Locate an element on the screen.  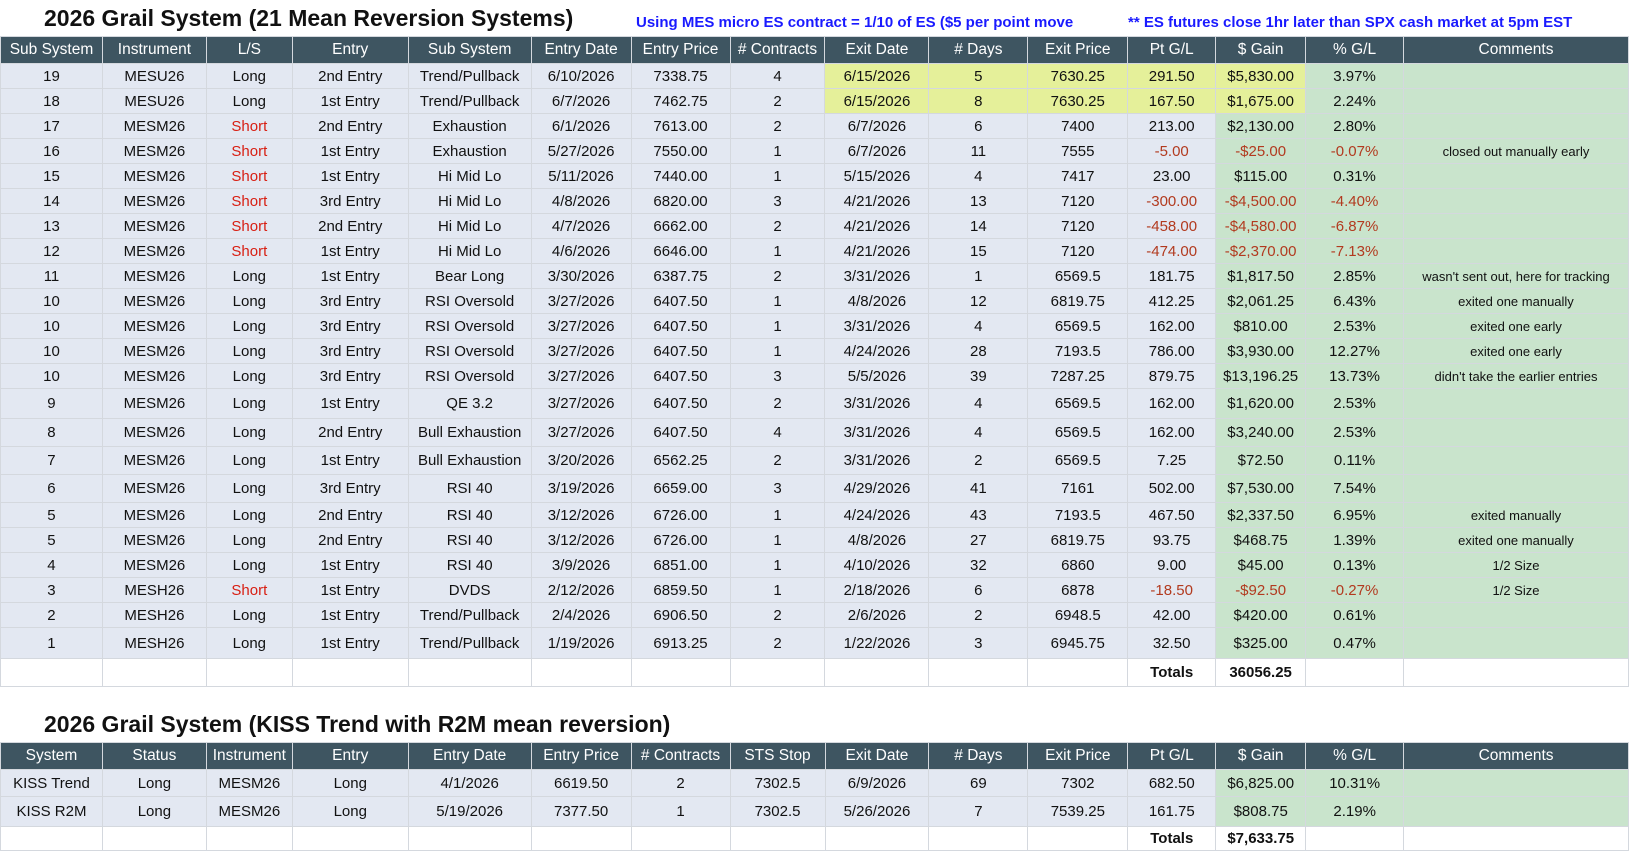
table-cell: 3/27/2026 is located at coordinates (581, 351).